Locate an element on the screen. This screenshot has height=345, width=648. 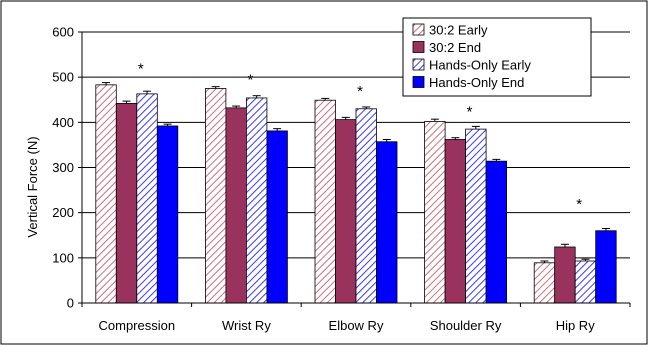
y-tick-label: 300 is located at coordinates (63, 167).